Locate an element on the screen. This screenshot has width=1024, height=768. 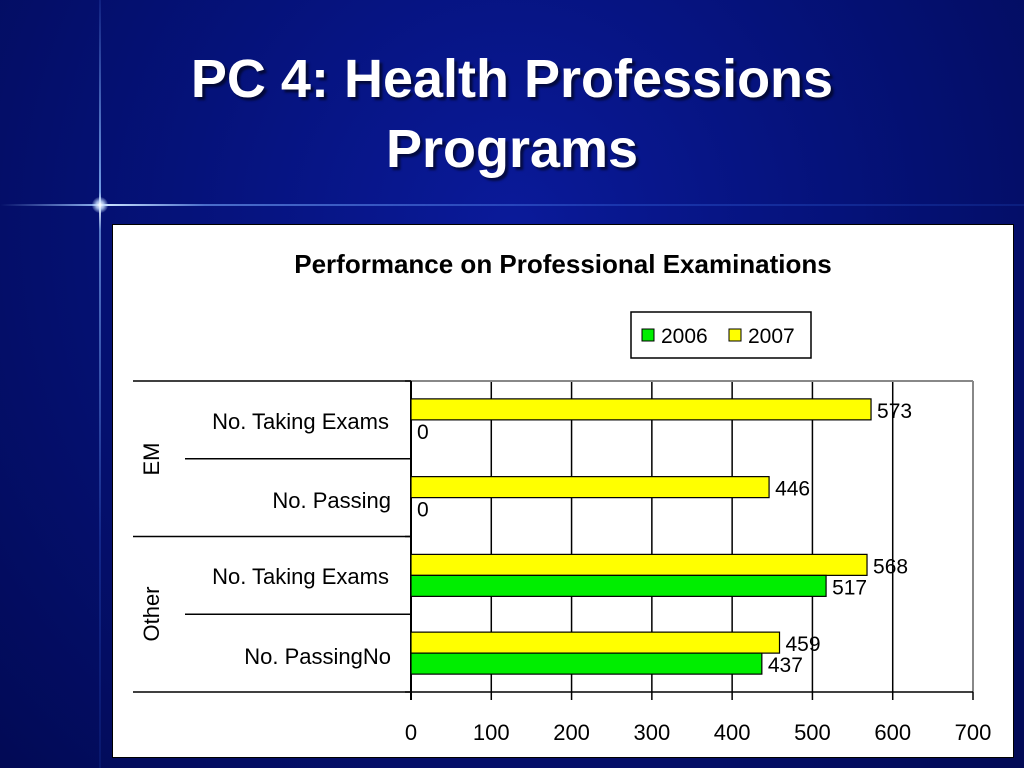
x-tick-label-500: 500 is located at coordinates (812, 732).